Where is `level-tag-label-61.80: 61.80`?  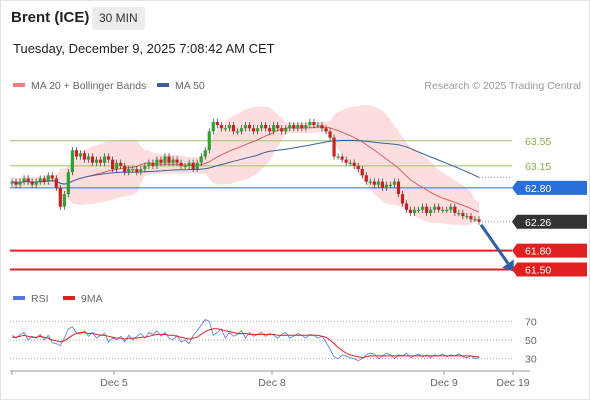 level-tag-label-61.80: 61.80 is located at coordinates (538, 252).